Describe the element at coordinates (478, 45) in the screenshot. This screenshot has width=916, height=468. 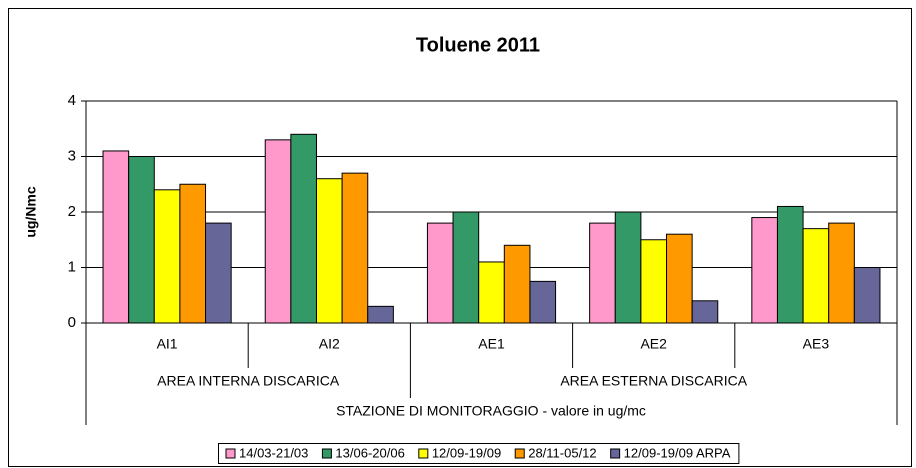
I see `chart-title: Toluene 2011` at that location.